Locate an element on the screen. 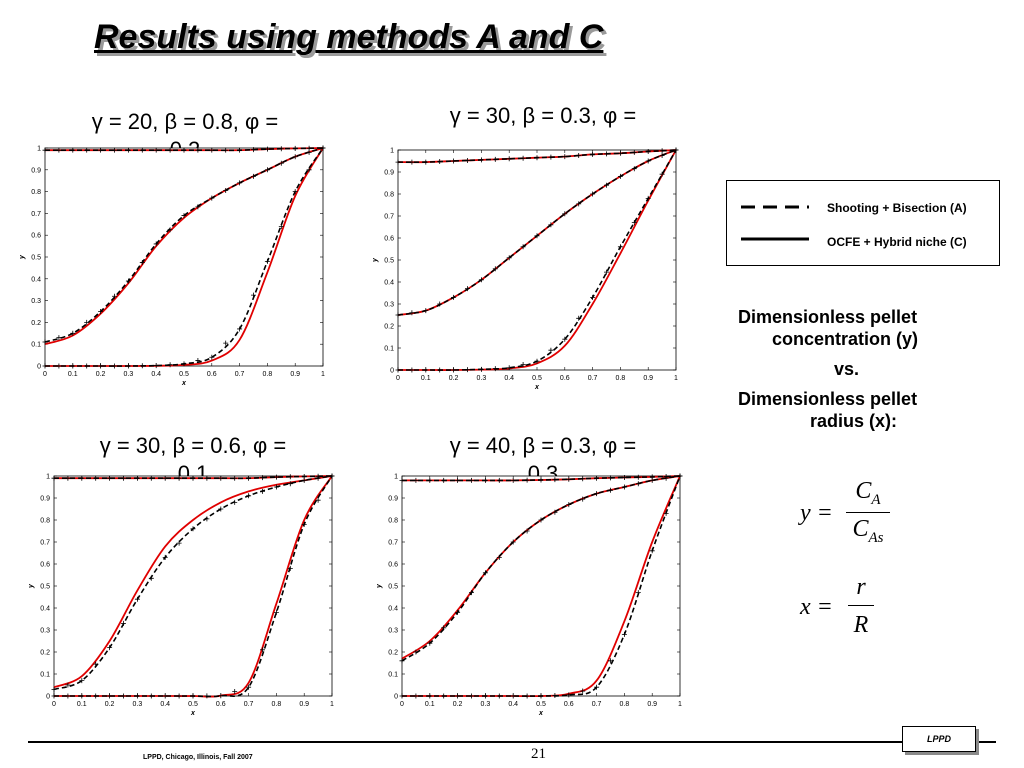  equation-y-lhs: y = is located at coordinates (816, 513).